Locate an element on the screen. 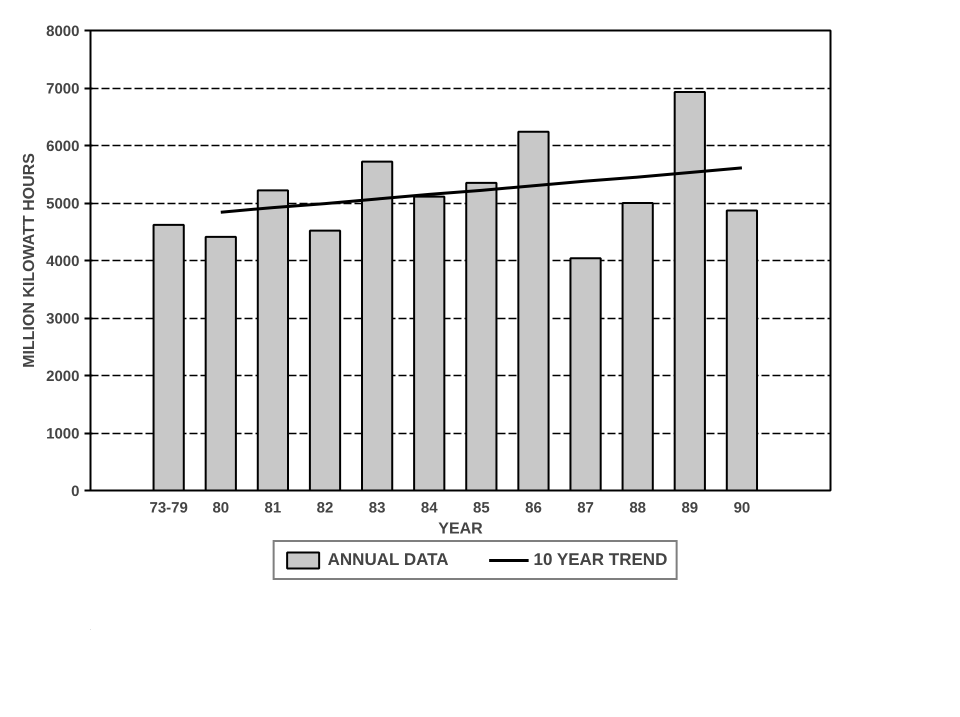  x-tick-label: 80 is located at coordinates (221, 508).